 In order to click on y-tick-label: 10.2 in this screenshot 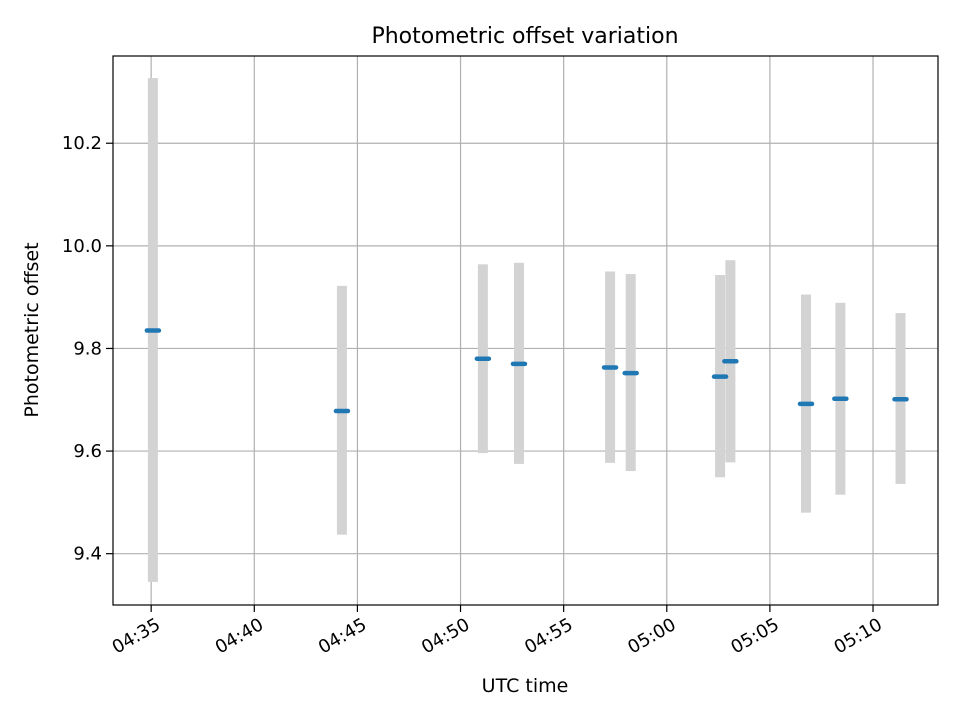, I will do `click(82, 143)`.